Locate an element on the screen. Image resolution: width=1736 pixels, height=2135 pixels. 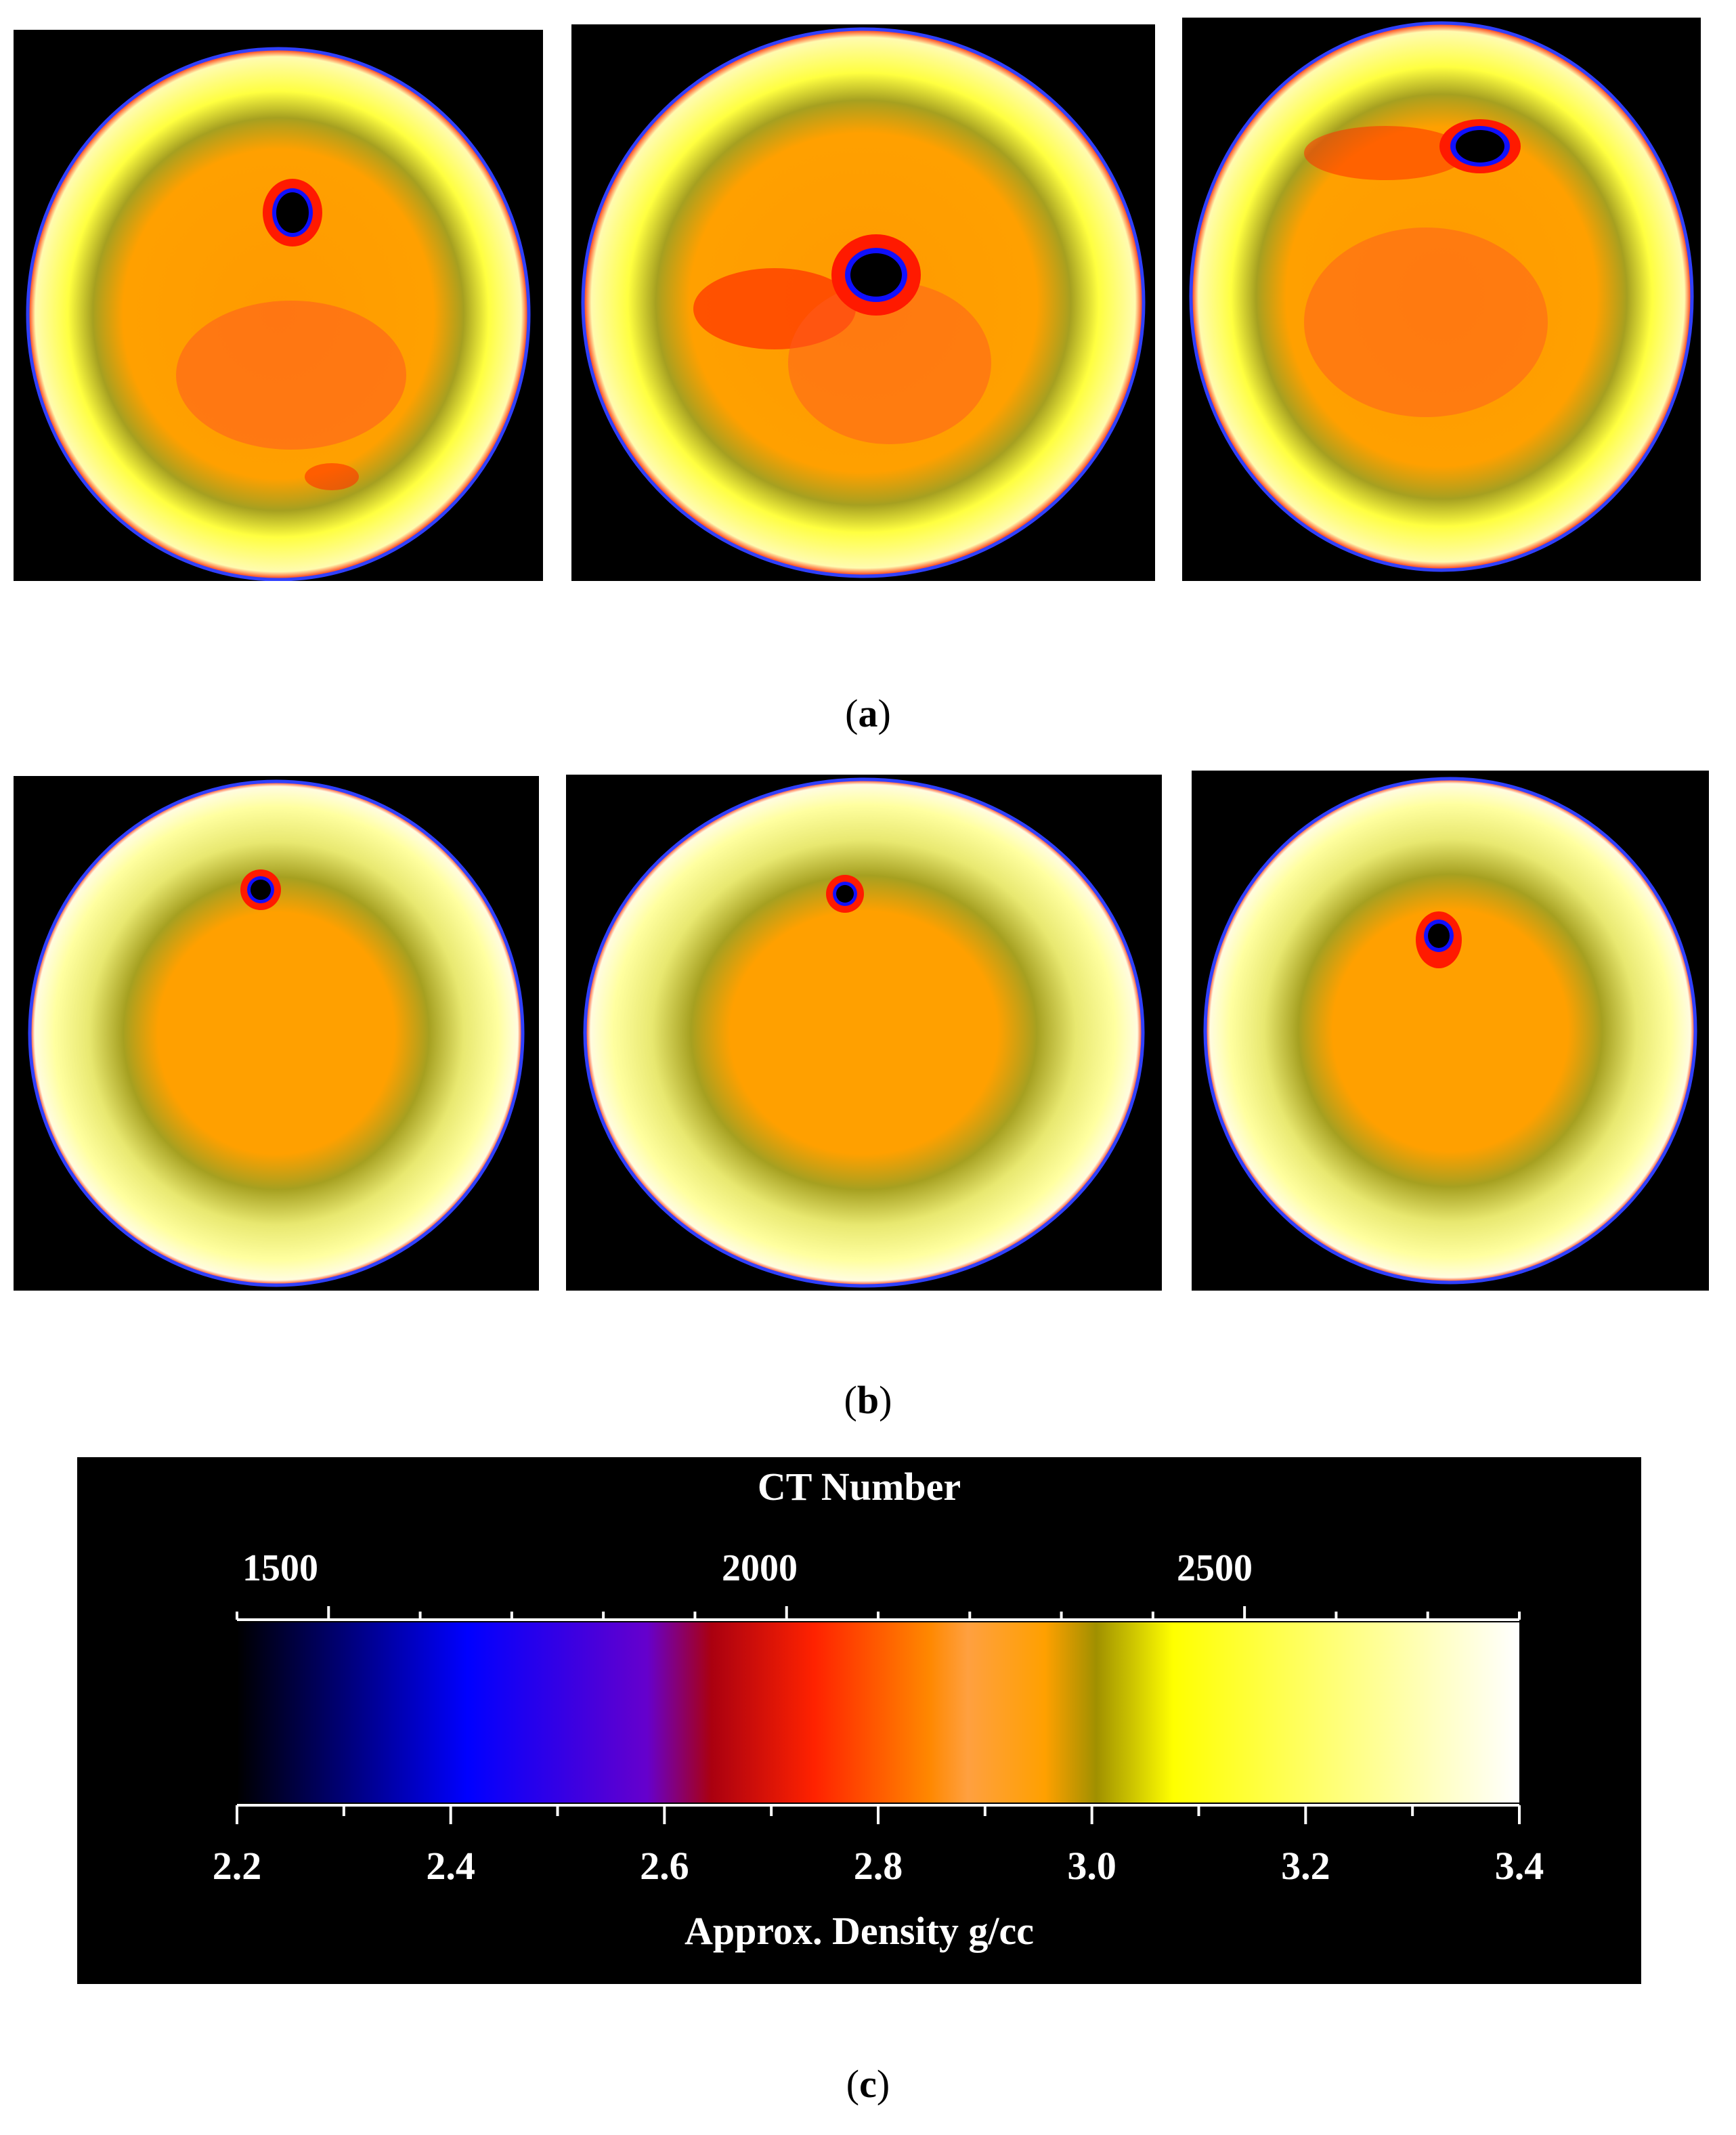
caption-c: (c) is located at coordinates (868, 2084).